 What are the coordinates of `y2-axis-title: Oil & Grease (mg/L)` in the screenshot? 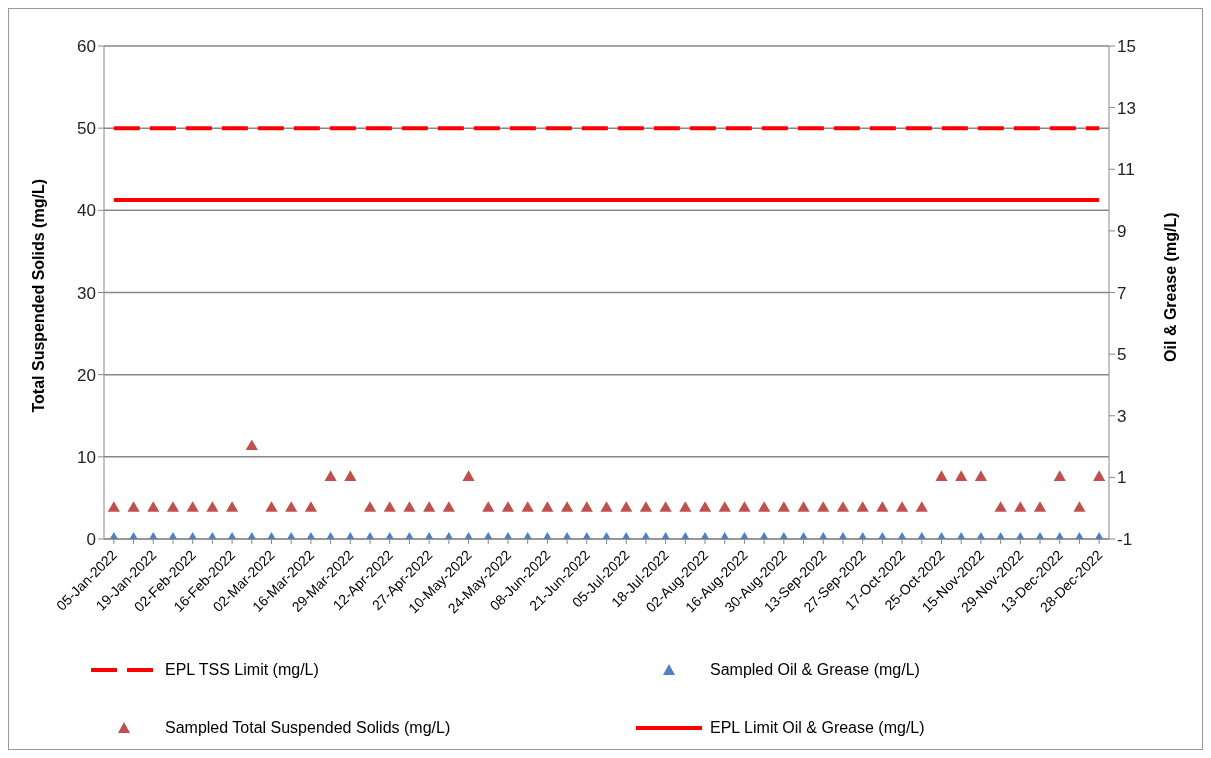 It's located at (1170, 287).